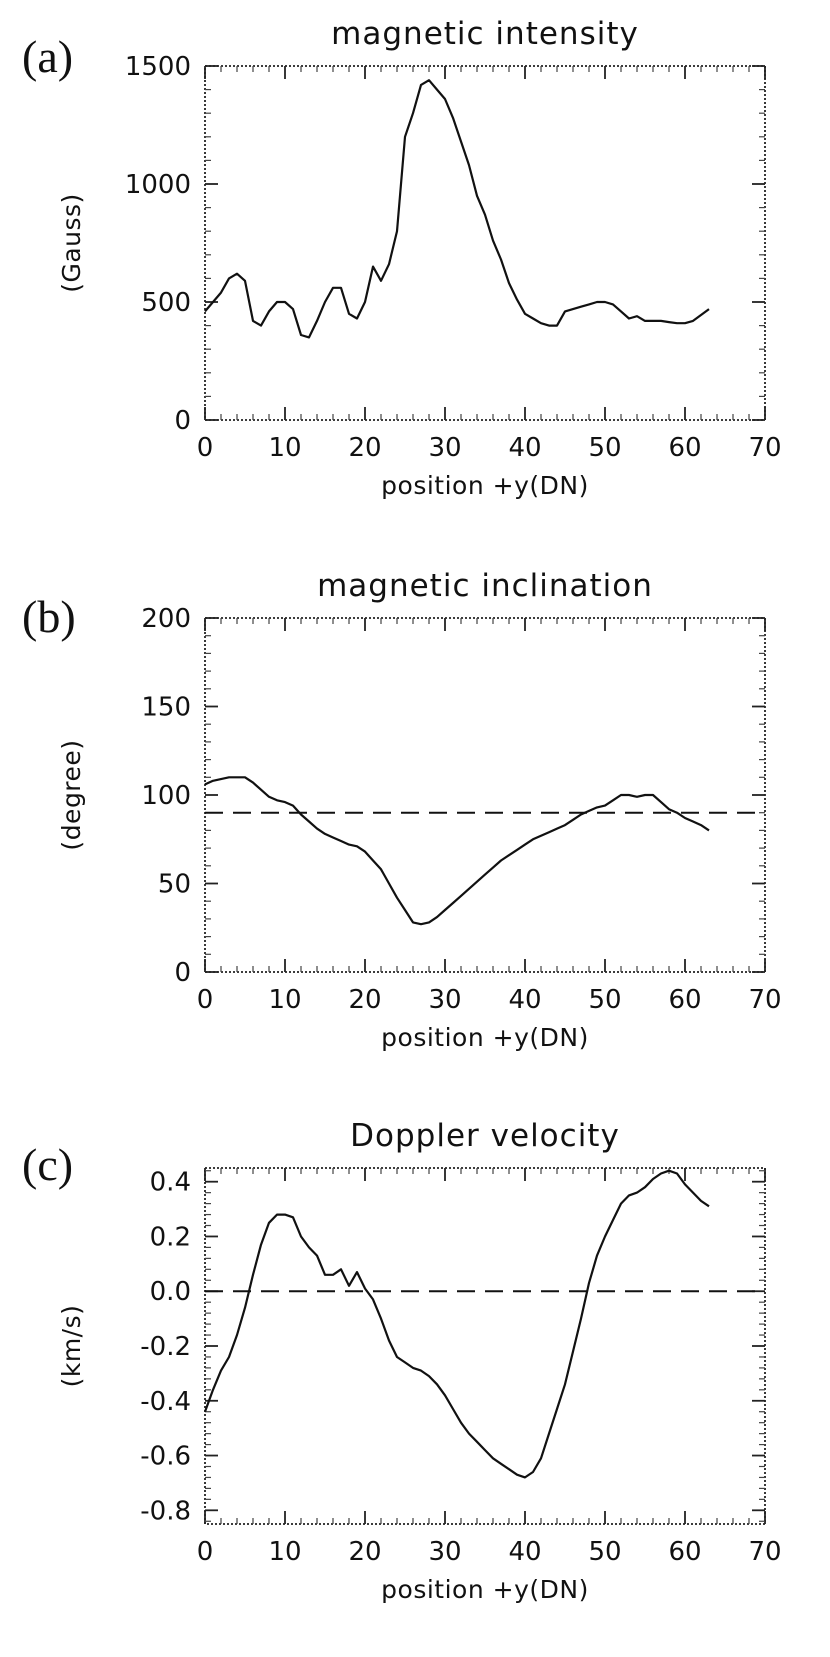 The image size is (830, 1657). I want to click on y-axis-label: (Gauss), so click(71, 243).